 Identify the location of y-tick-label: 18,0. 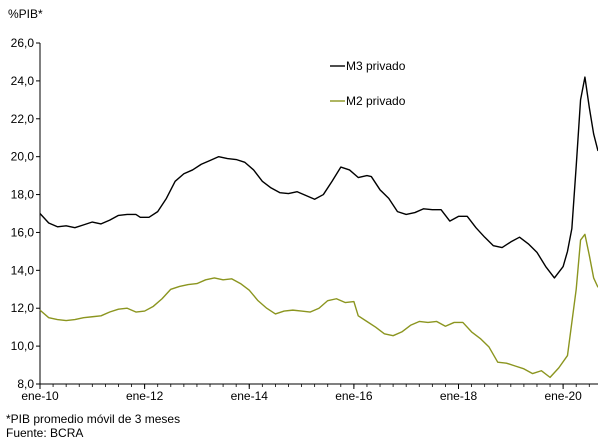
(23, 195).